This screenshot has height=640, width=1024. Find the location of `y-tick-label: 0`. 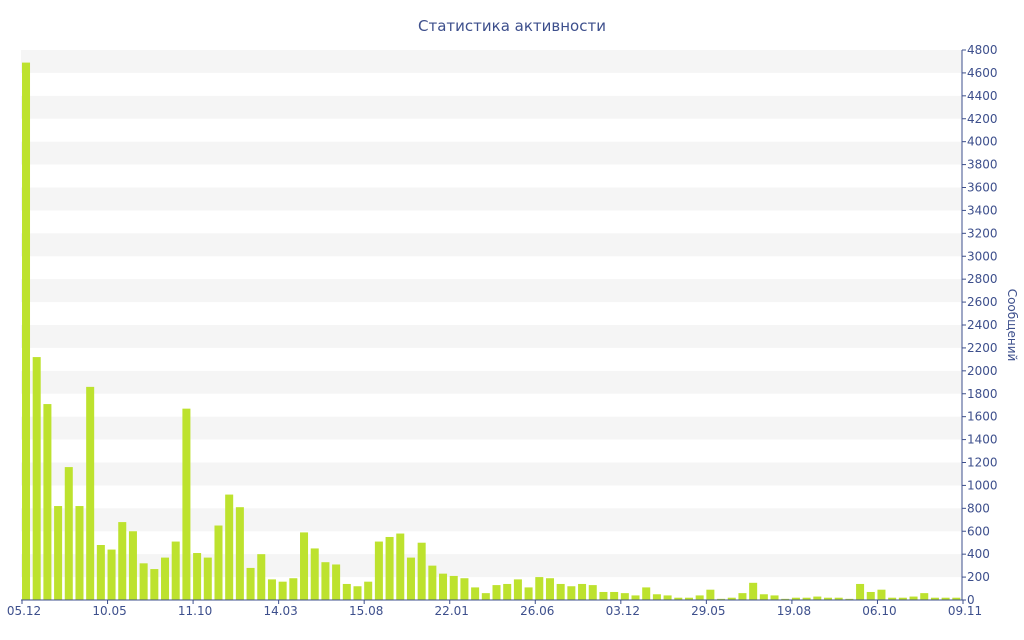

y-tick-label: 0 is located at coordinates (971, 600).